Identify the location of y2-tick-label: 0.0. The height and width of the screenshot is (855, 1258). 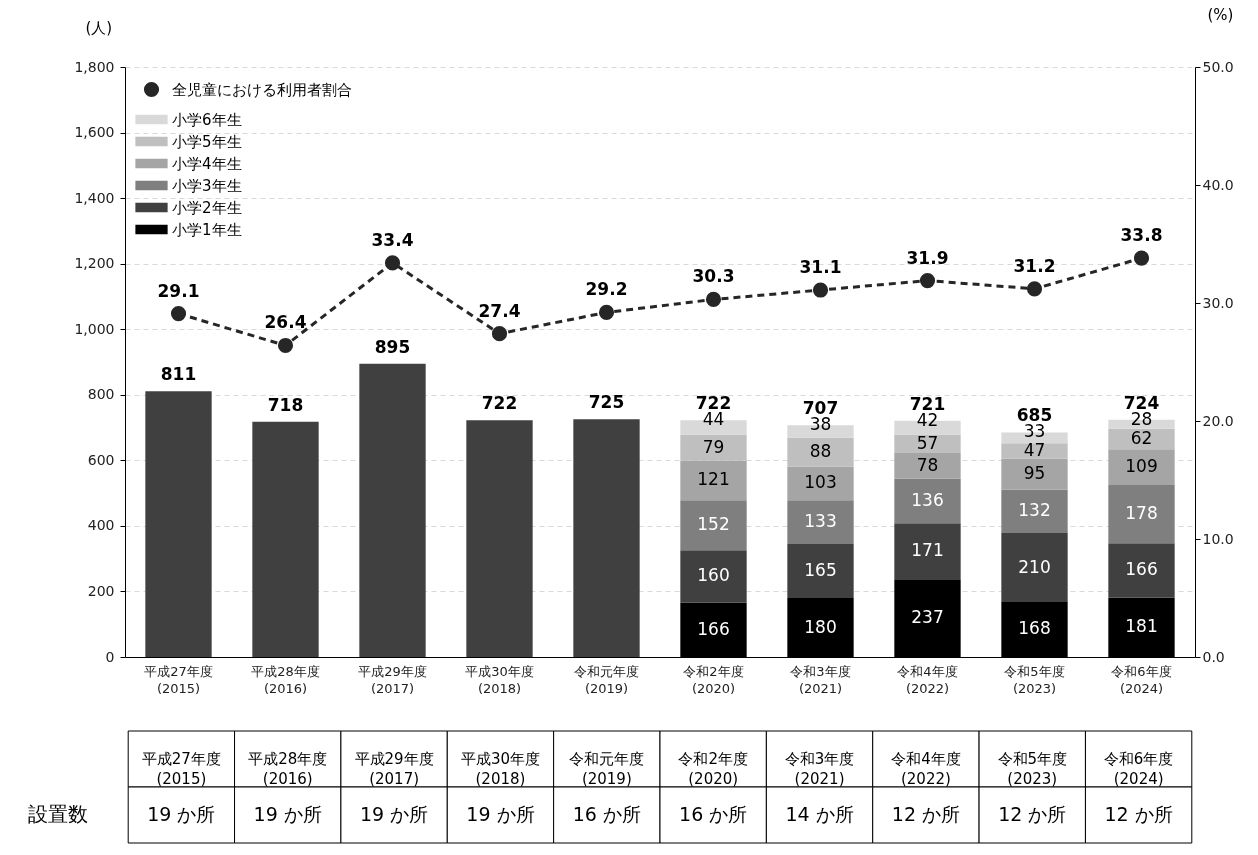
(1213, 656).